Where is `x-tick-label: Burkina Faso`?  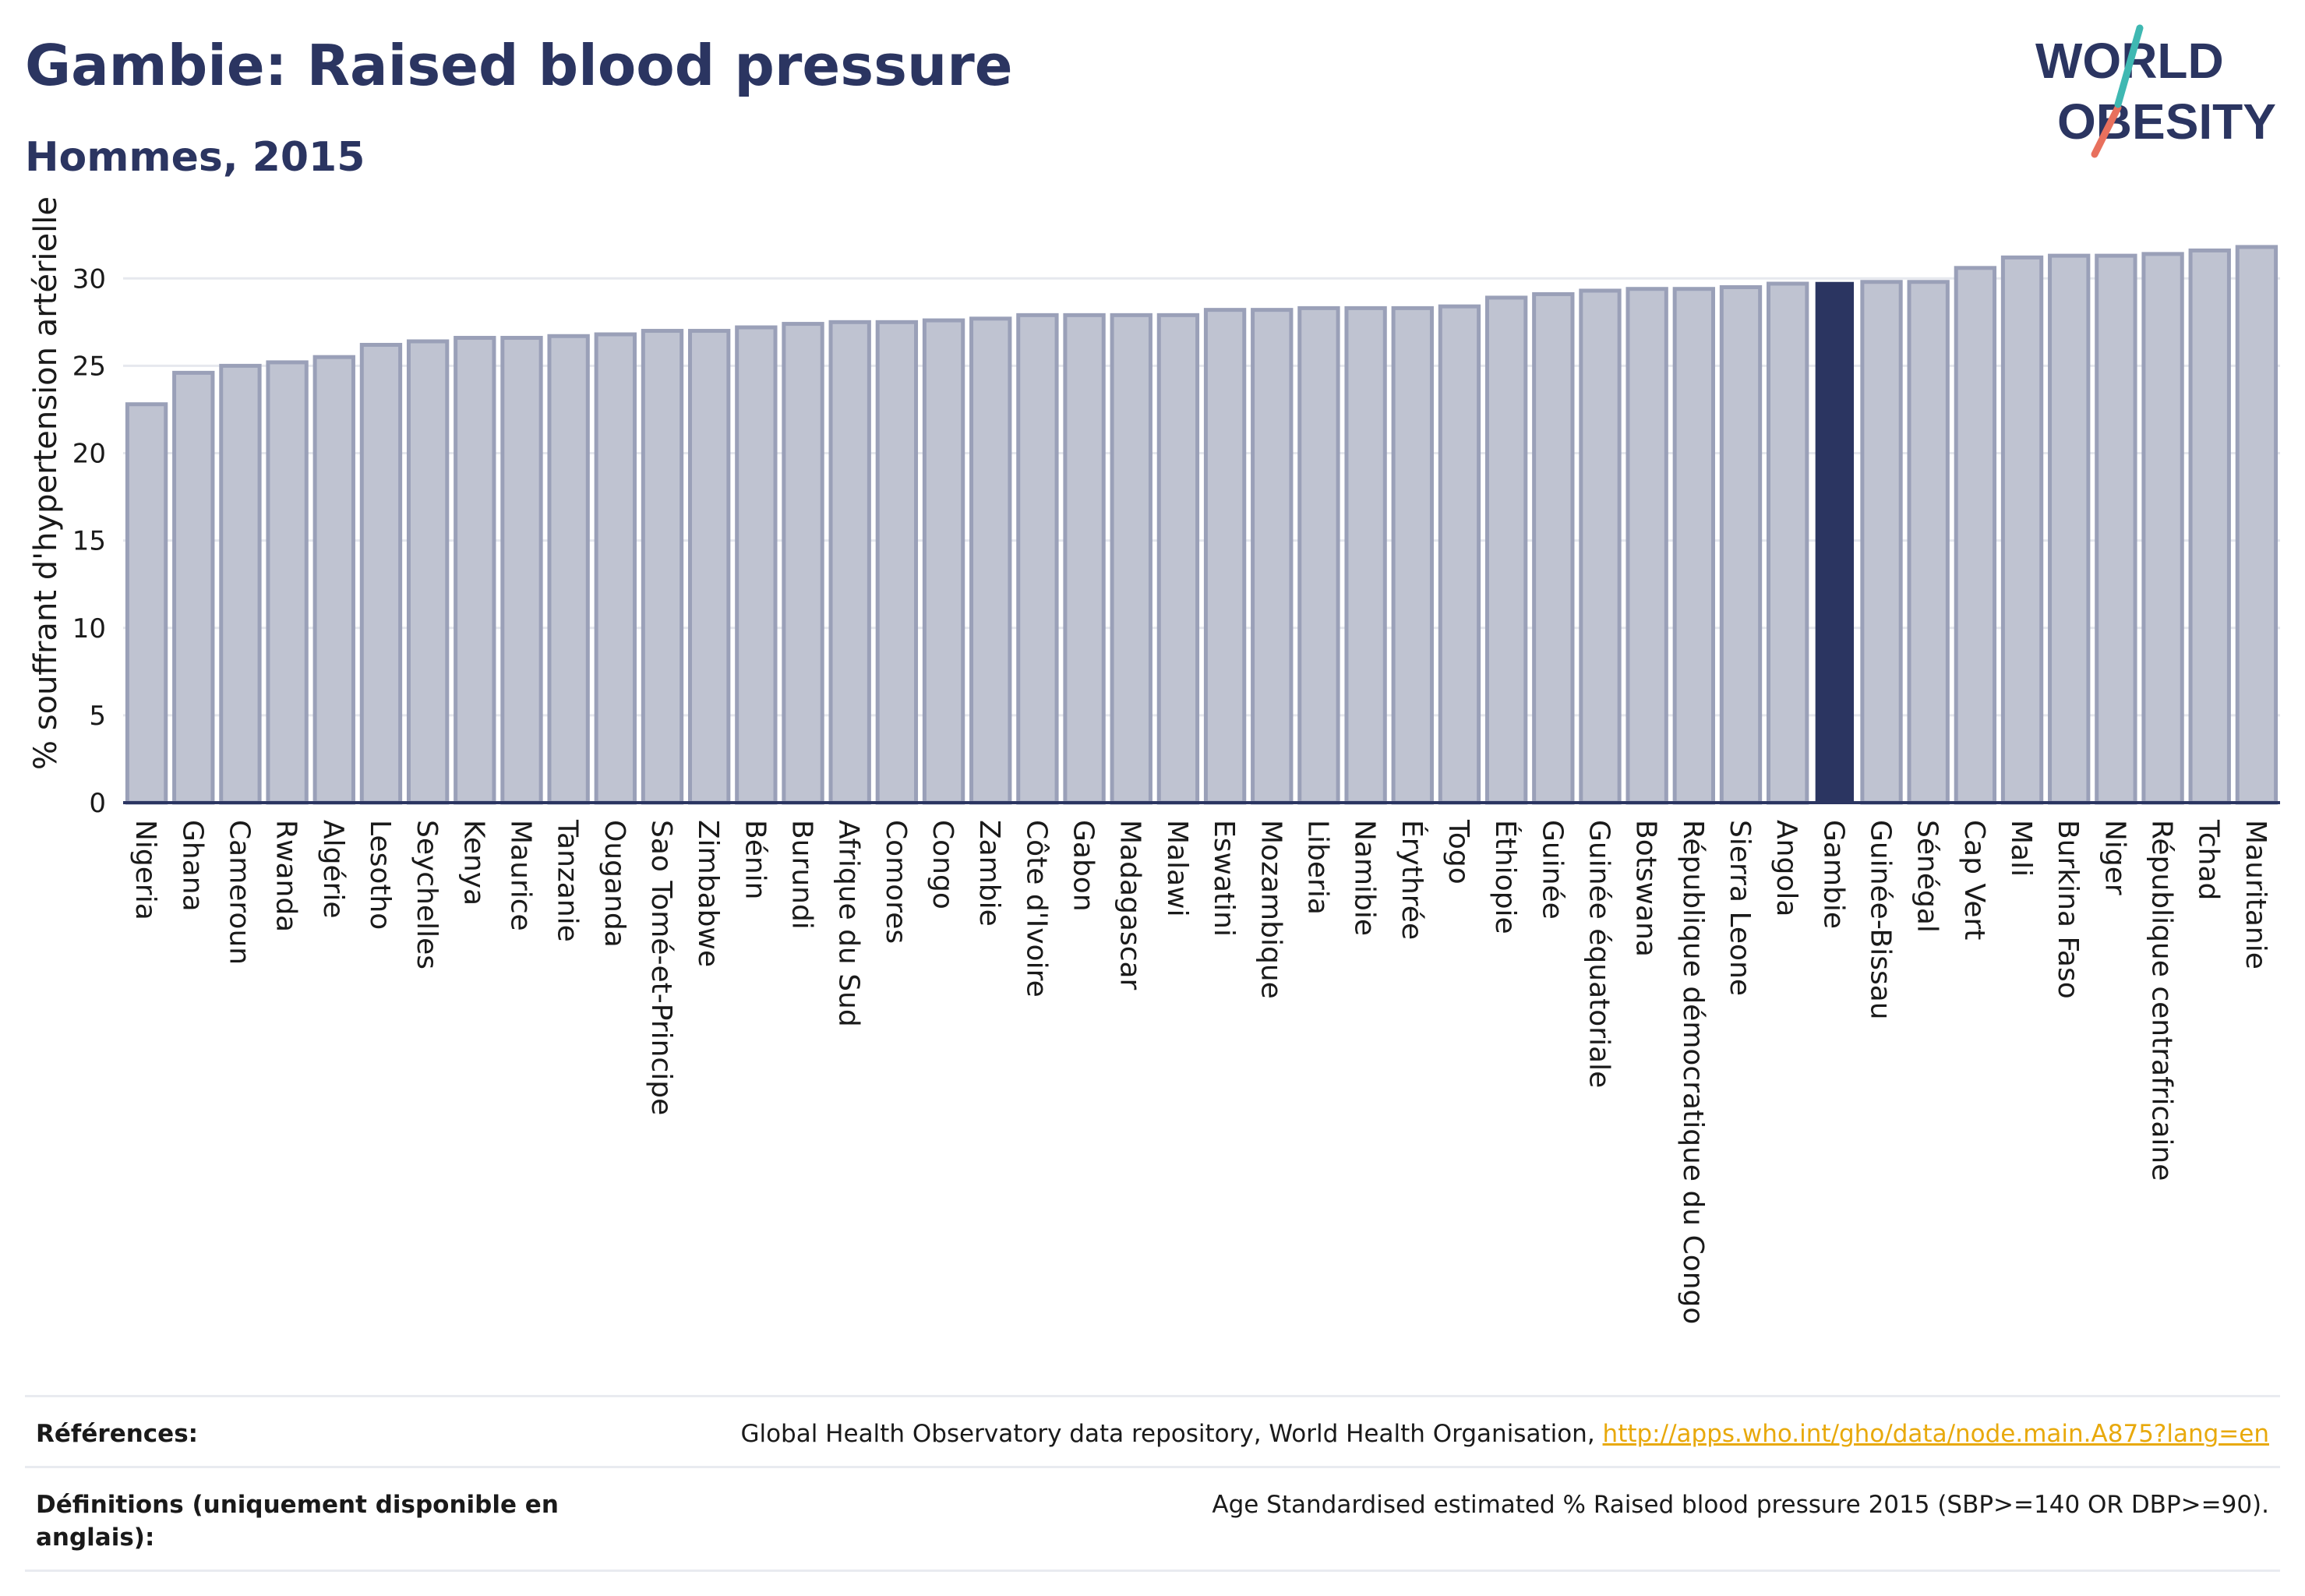
x-tick-label: Burkina Faso is located at coordinates (2068, 909).